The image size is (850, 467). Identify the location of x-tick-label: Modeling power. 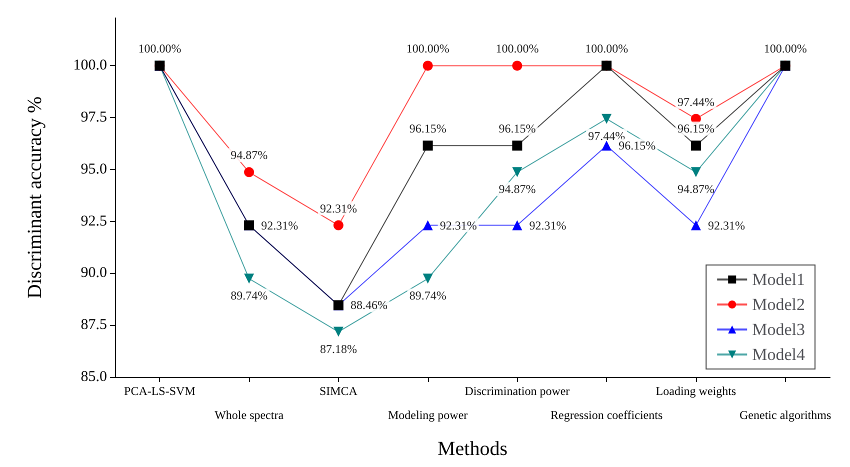
(428, 415).